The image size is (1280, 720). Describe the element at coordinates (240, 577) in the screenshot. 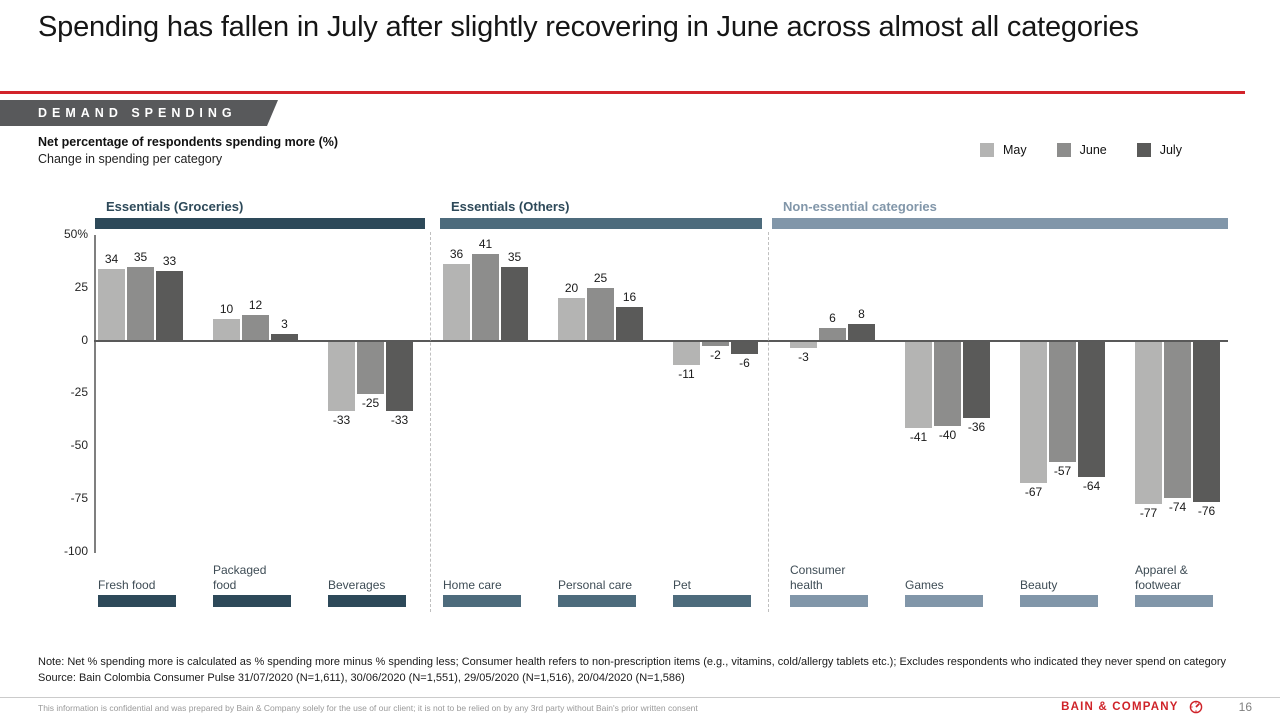

I see `category-label: Packaged food` at that location.